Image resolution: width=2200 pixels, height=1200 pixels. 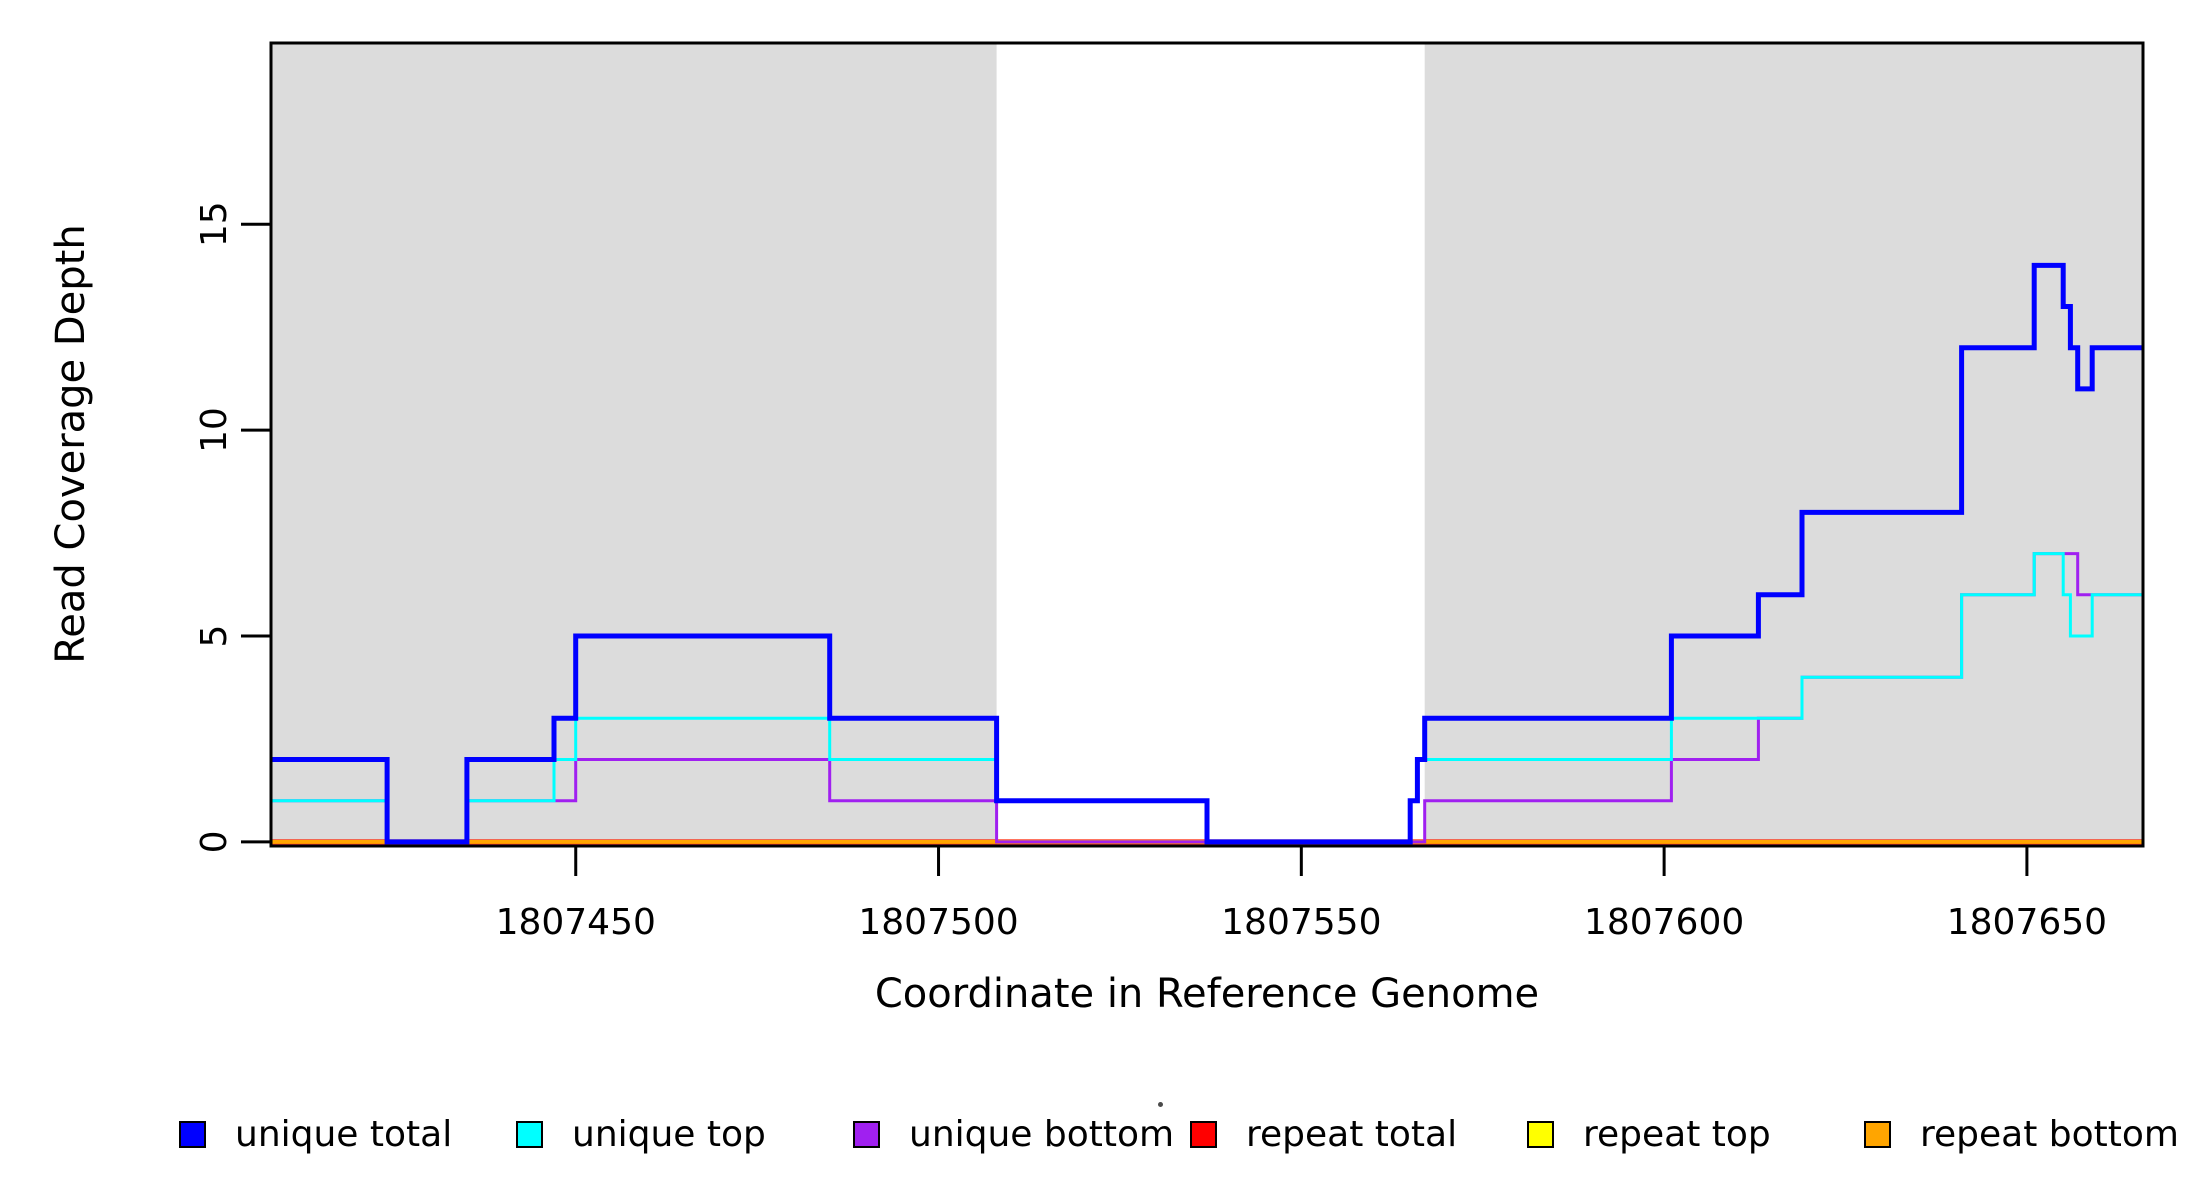 What do you see at coordinates (866, 1134) in the screenshot?
I see `unique-bottom-swatch-icon` at bounding box center [866, 1134].